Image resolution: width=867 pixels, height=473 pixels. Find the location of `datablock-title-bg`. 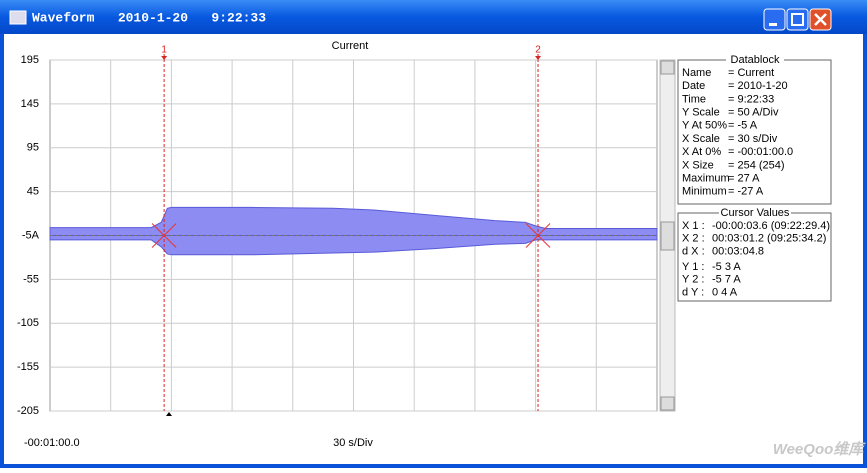

datablock-title-bg is located at coordinates (755, 60).